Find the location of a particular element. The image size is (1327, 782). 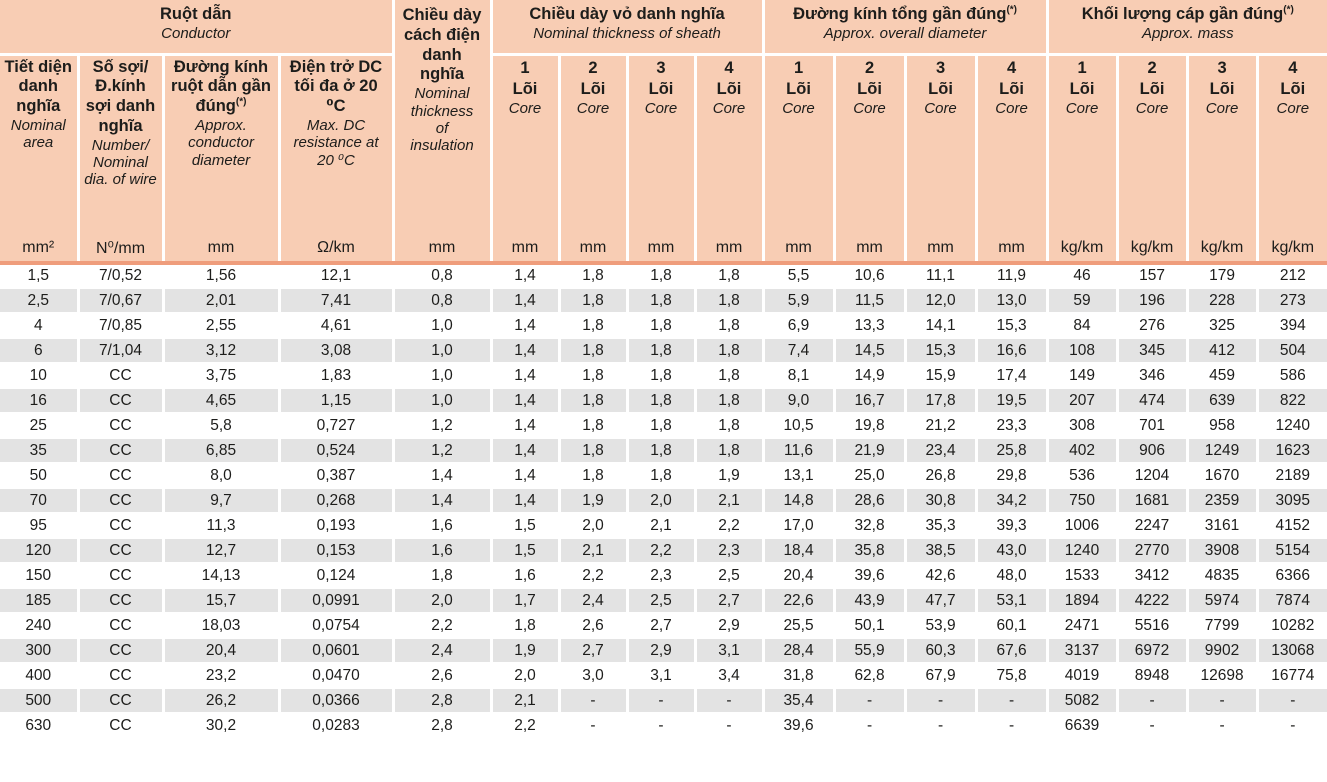

table-cell: 7874 is located at coordinates (1291, 601).